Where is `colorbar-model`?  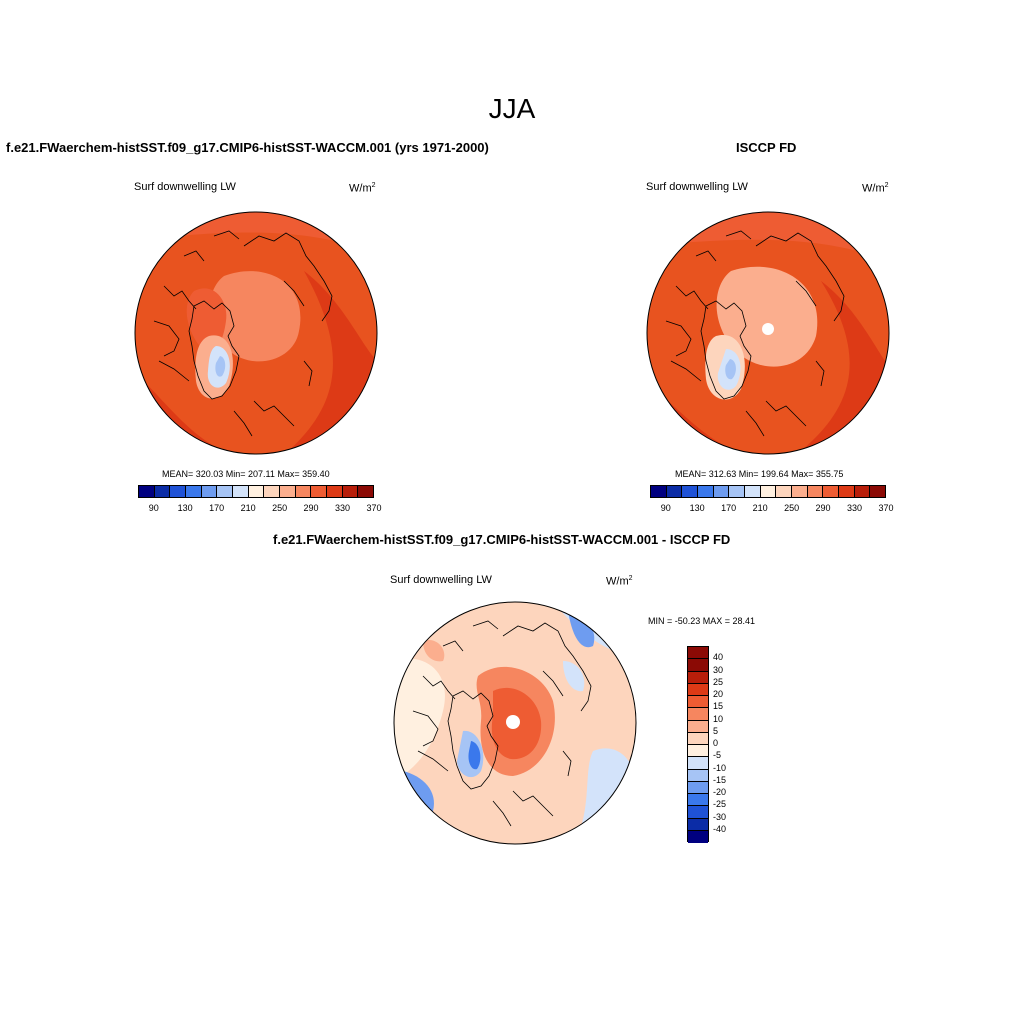 colorbar-model is located at coordinates (256, 491).